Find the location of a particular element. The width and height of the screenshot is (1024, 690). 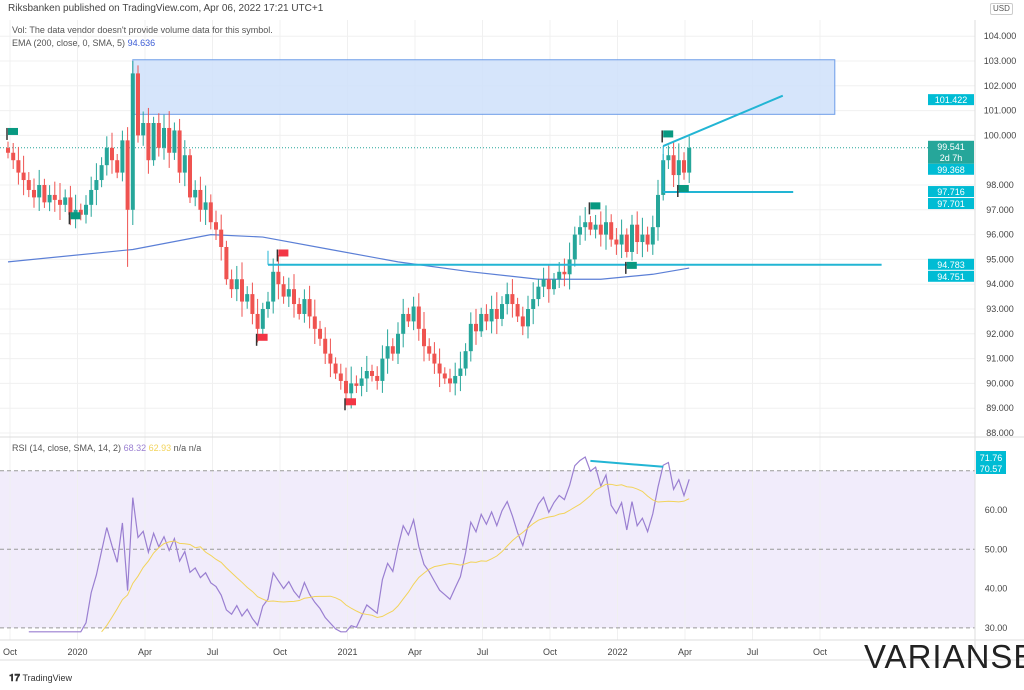

rsi-na-2: n/a is located at coordinates (195, 448).